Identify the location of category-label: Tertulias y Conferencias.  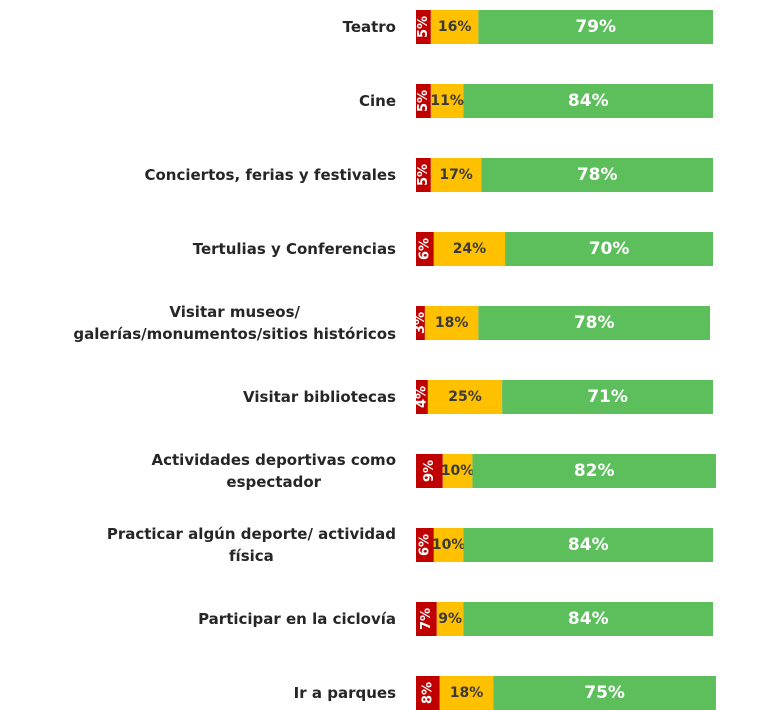
(294, 249).